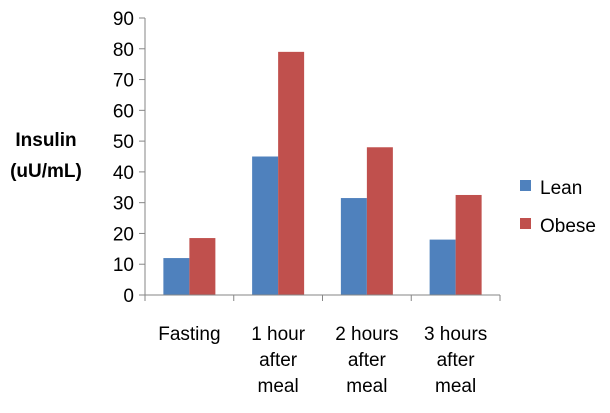  Describe the element at coordinates (129, 158) in the screenshot. I see `y-axis-ticks: 0 10 20 30 40 50 60 70 80 90` at that location.